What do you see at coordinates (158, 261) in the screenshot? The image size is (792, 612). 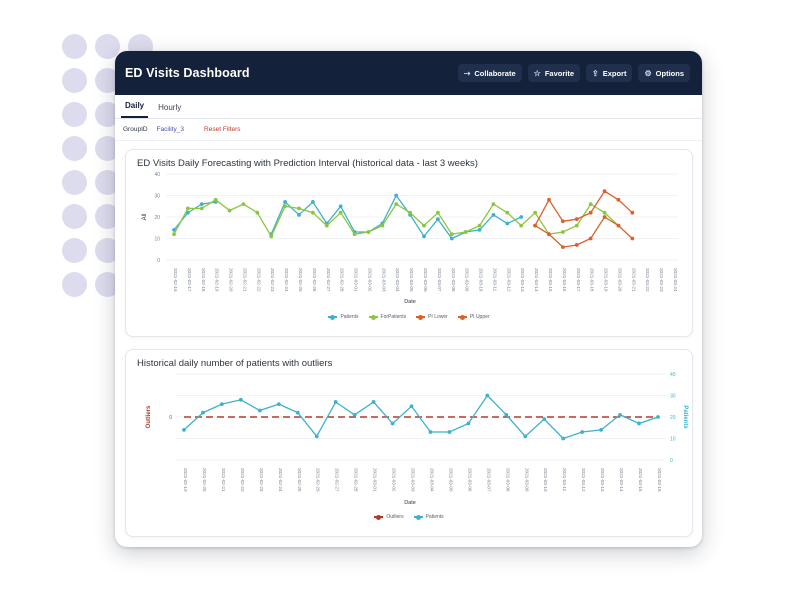 I see `y-tick-label: 0` at bounding box center [158, 261].